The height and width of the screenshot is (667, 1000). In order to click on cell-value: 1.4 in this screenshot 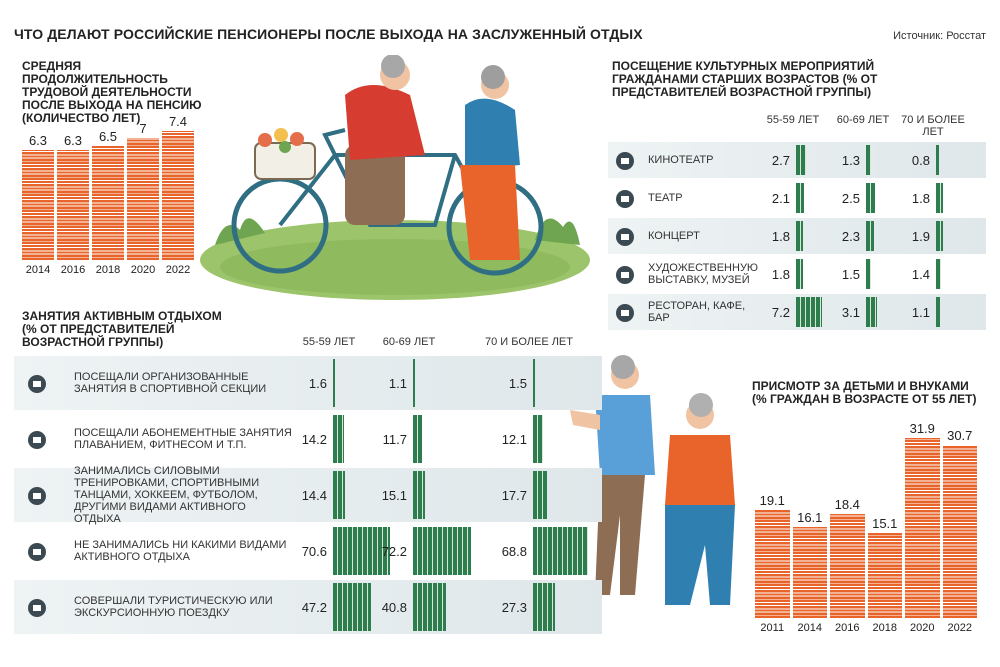, I will do `click(920, 274)`.